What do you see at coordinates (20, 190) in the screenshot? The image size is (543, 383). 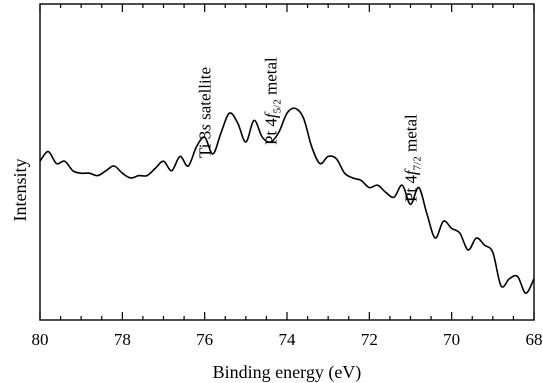 I see `y-axis-label: Intensity` at bounding box center [20, 190].